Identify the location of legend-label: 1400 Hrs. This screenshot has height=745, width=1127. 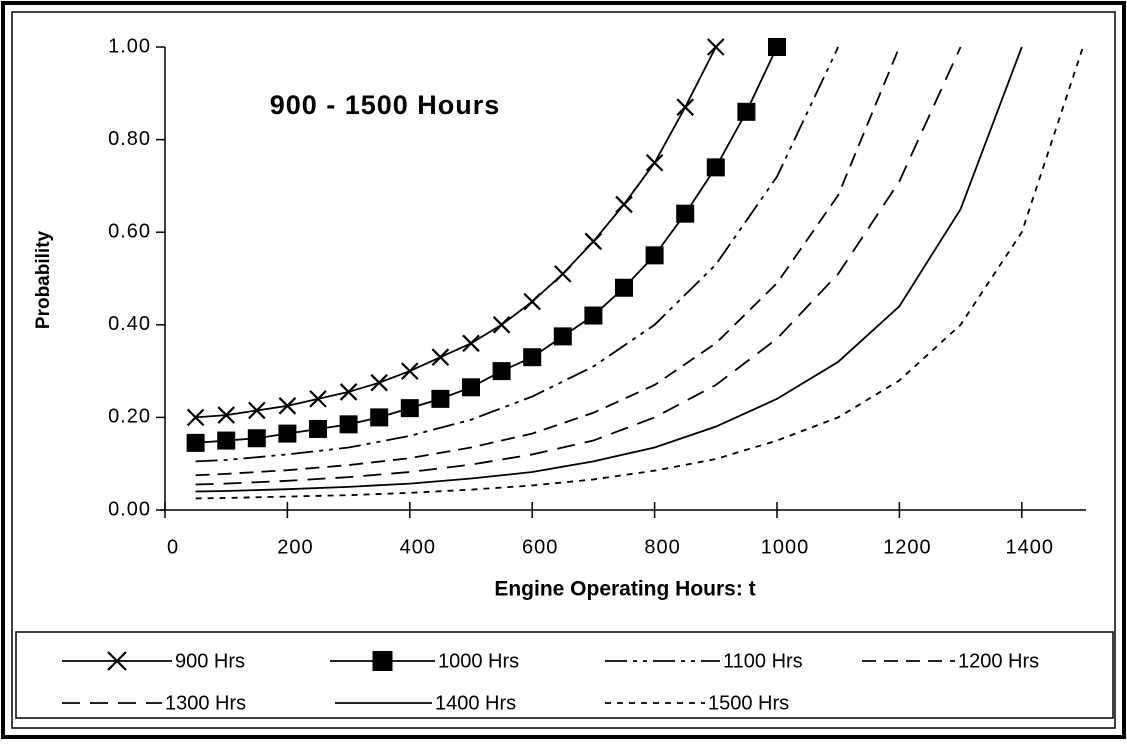
(475, 703).